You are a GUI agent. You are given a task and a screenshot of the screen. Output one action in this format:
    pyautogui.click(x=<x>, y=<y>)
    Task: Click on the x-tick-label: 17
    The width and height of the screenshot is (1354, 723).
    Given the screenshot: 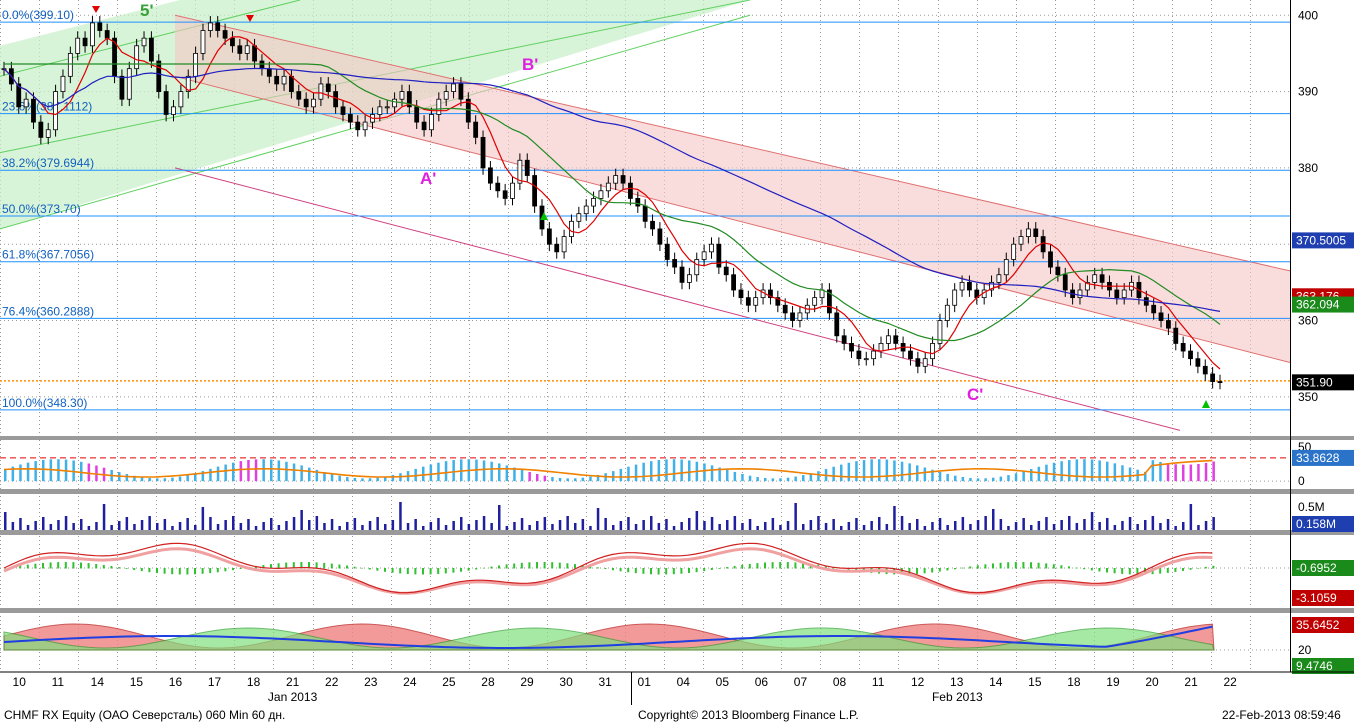 What is the action you would take?
    pyautogui.click(x=215, y=682)
    